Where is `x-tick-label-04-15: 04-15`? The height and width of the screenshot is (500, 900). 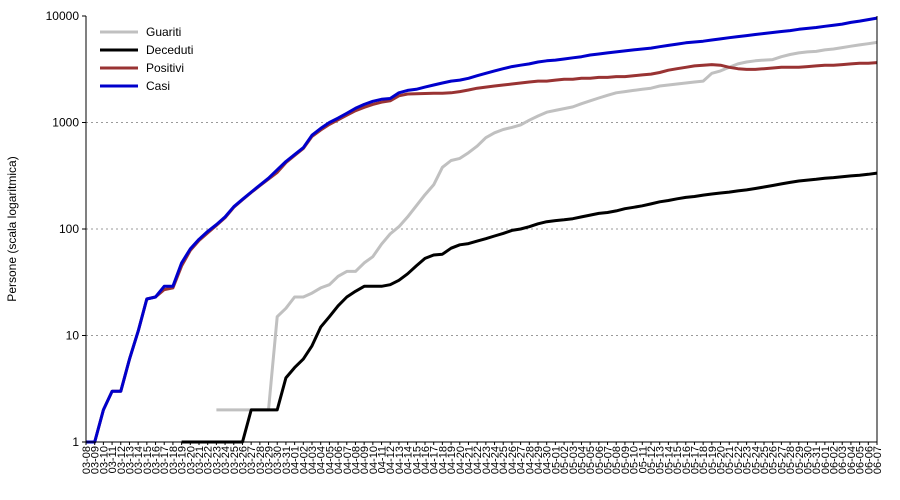 x-tick-label-04-15: 04-15 is located at coordinates (417, 460).